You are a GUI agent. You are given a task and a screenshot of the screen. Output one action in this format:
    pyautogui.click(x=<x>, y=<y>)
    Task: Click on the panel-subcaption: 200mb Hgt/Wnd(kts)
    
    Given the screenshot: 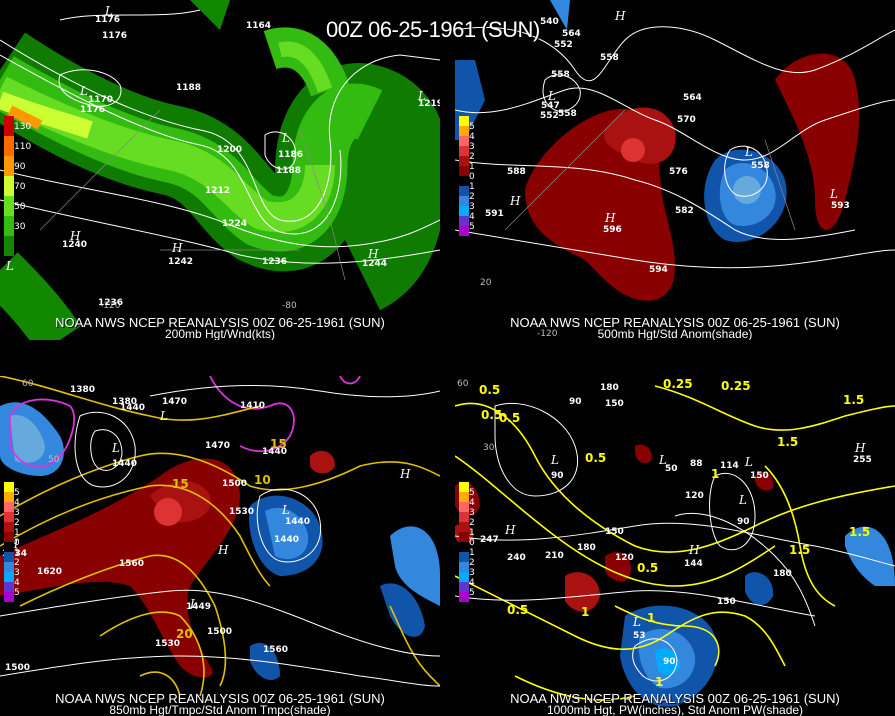 What is the action you would take?
    pyautogui.click(x=220, y=334)
    